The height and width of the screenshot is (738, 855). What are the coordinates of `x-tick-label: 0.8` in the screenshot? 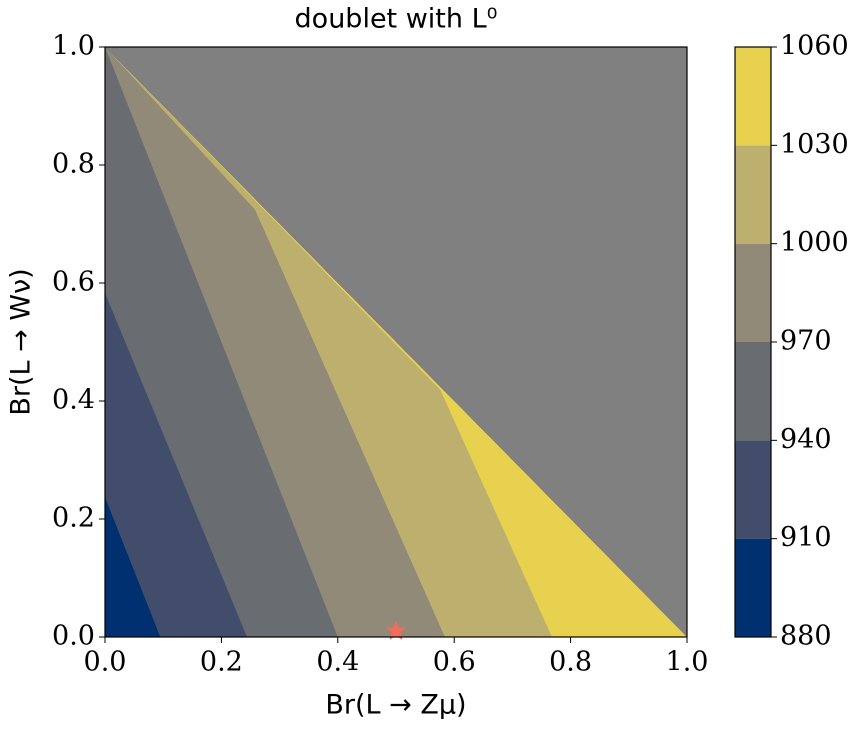 It's located at (570, 662).